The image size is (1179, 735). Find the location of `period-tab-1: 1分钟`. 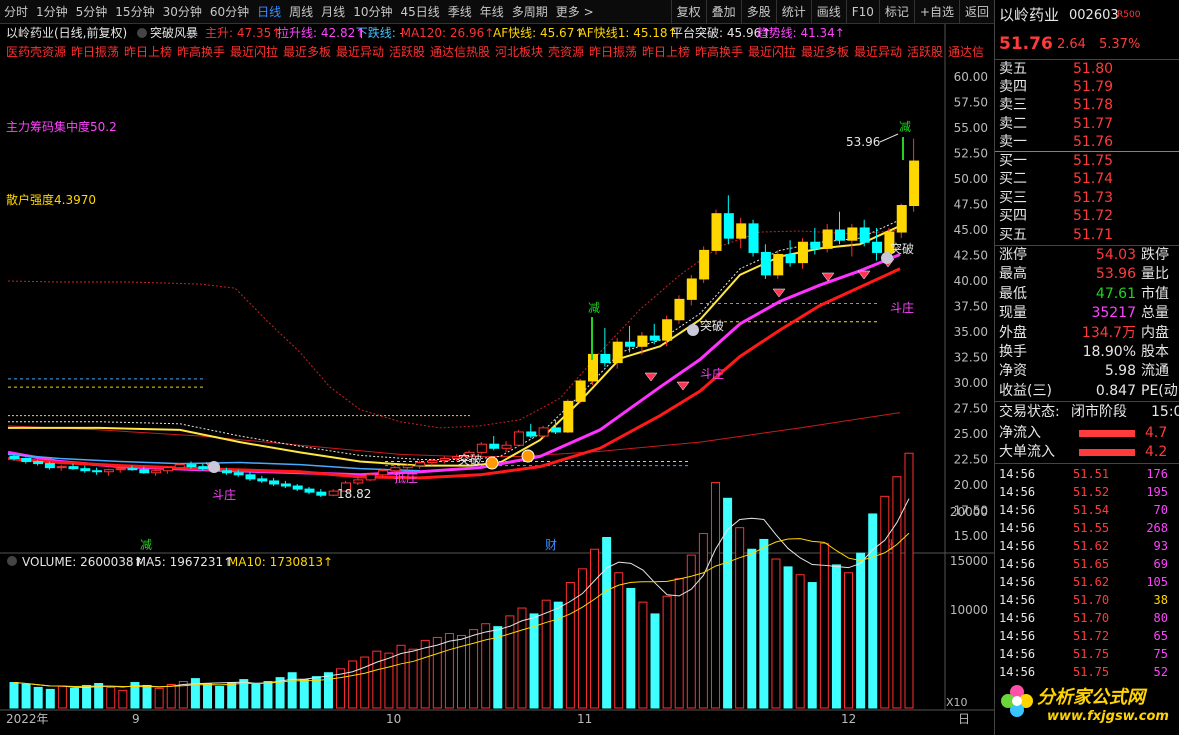

period-tab-1: 1分钟 is located at coordinates (52, 11).